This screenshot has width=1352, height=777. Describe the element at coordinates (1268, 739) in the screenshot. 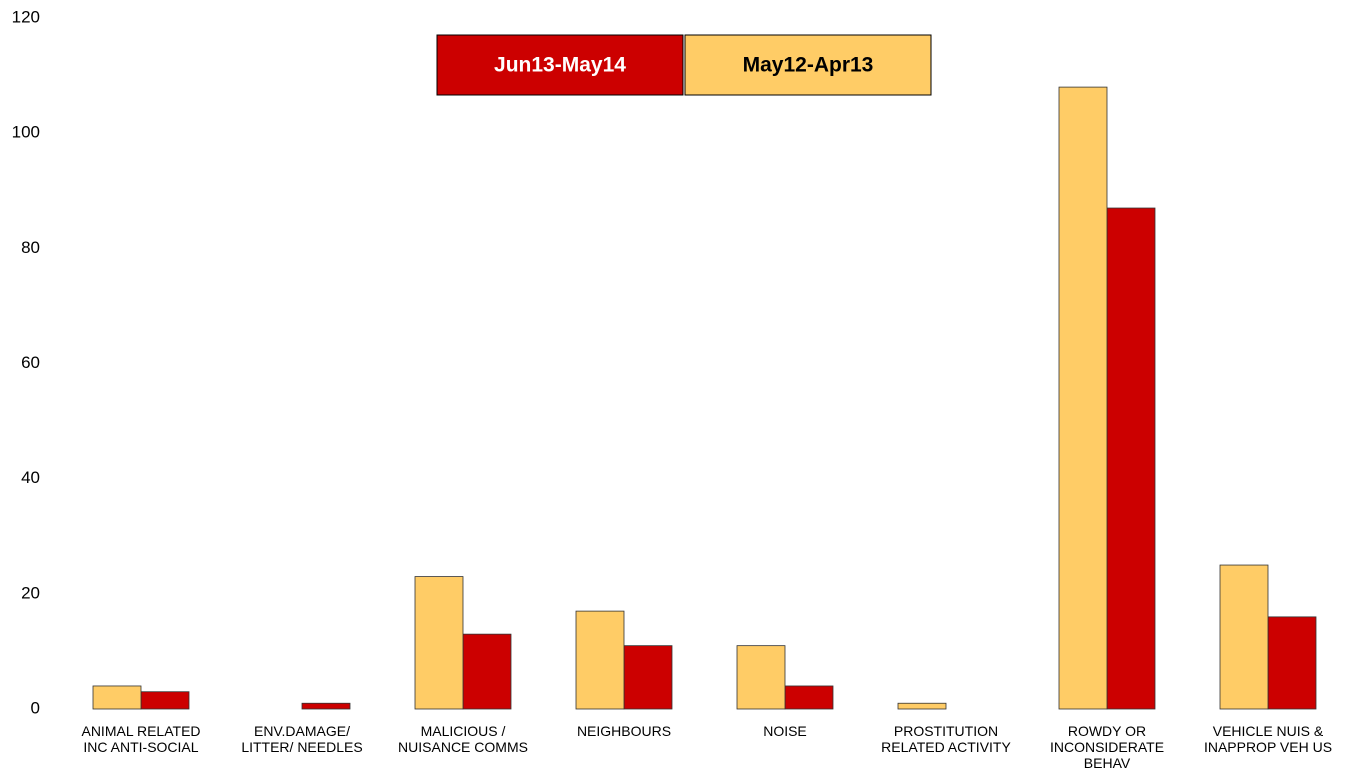

I see `x-tick-label: VEHICLE NUIS & INAPPROP VEH US` at that location.